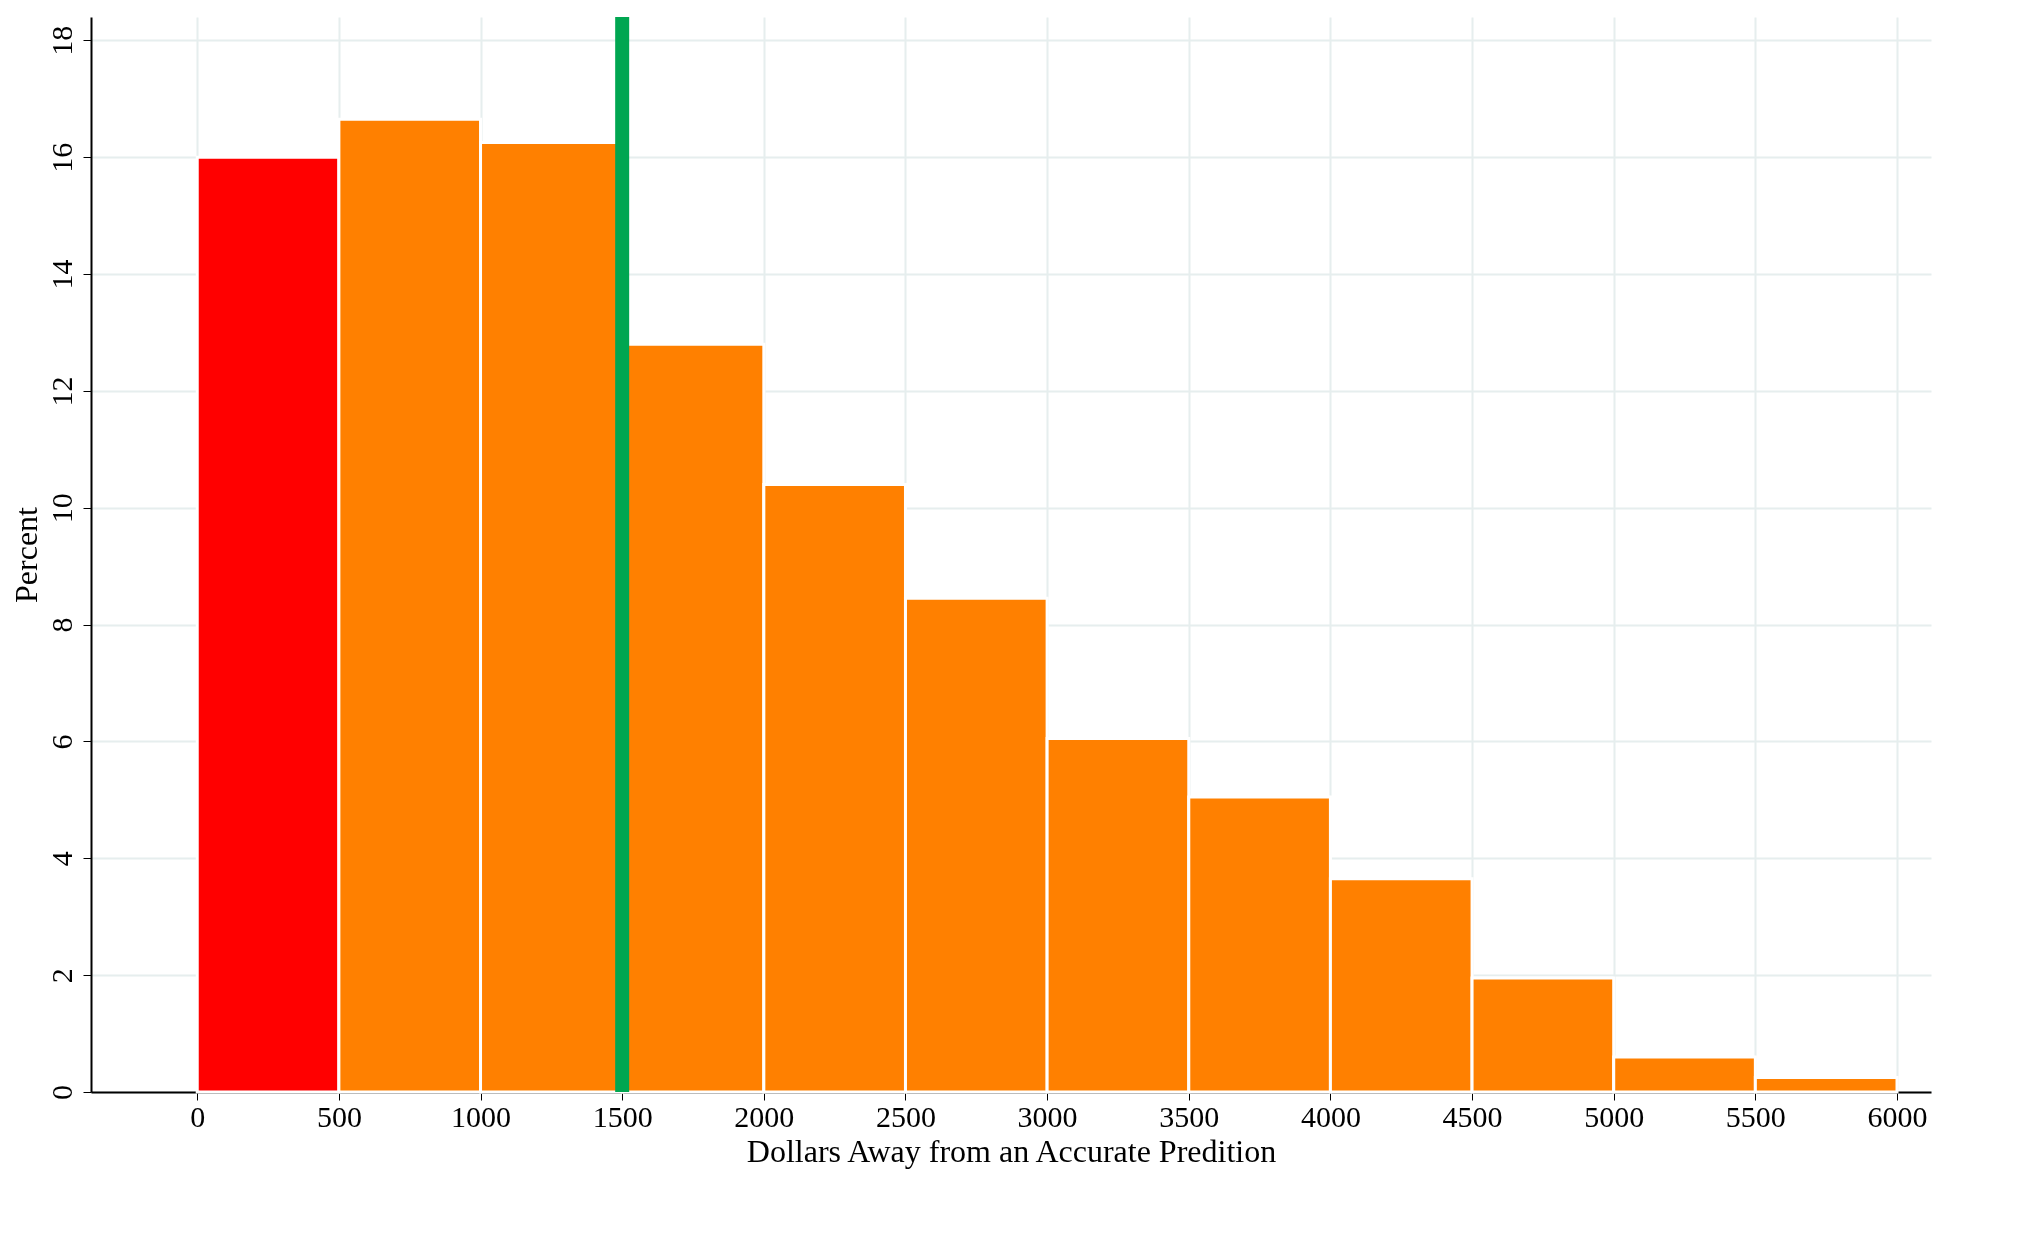  Describe the element at coordinates (198, 1116) in the screenshot. I see `x-tick-label: 0` at that location.